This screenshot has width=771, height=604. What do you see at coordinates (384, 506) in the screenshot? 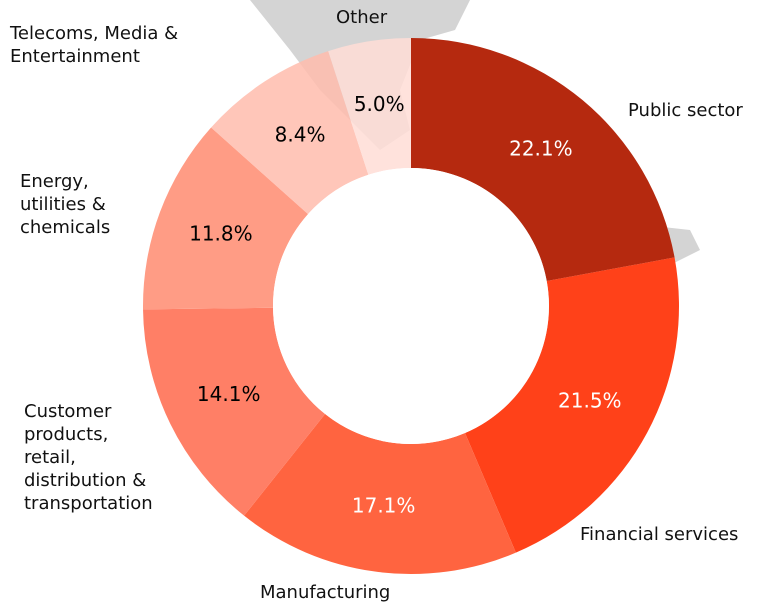
I see `value-label: 17.1%` at bounding box center [384, 506].